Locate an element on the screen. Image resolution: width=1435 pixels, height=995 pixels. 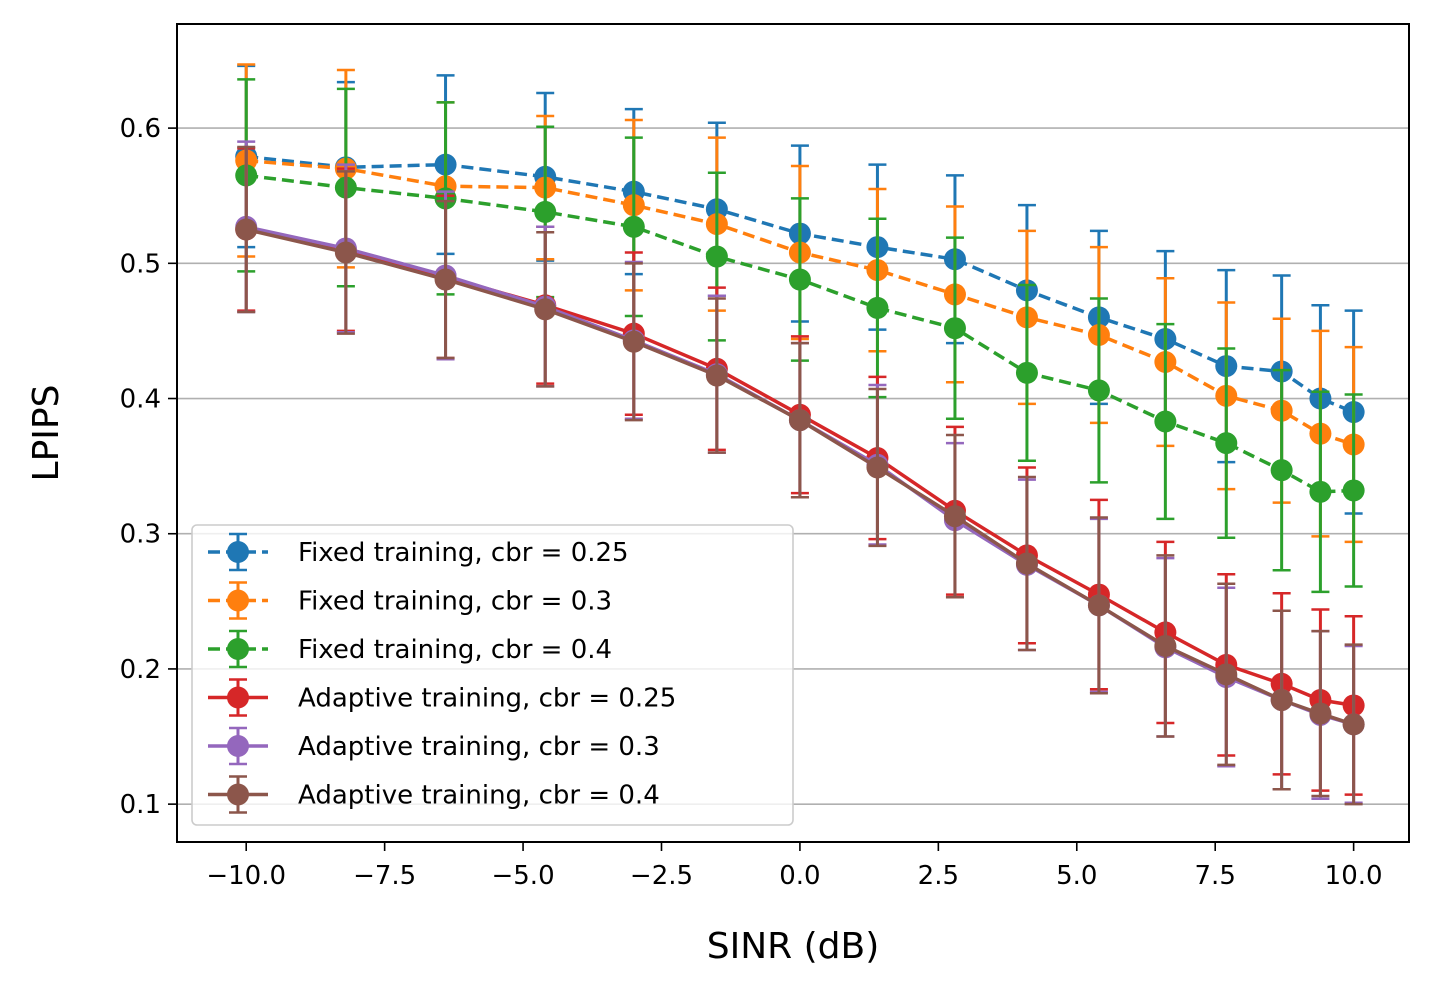
x-tick-label: −2.5 is located at coordinates (661, 876).